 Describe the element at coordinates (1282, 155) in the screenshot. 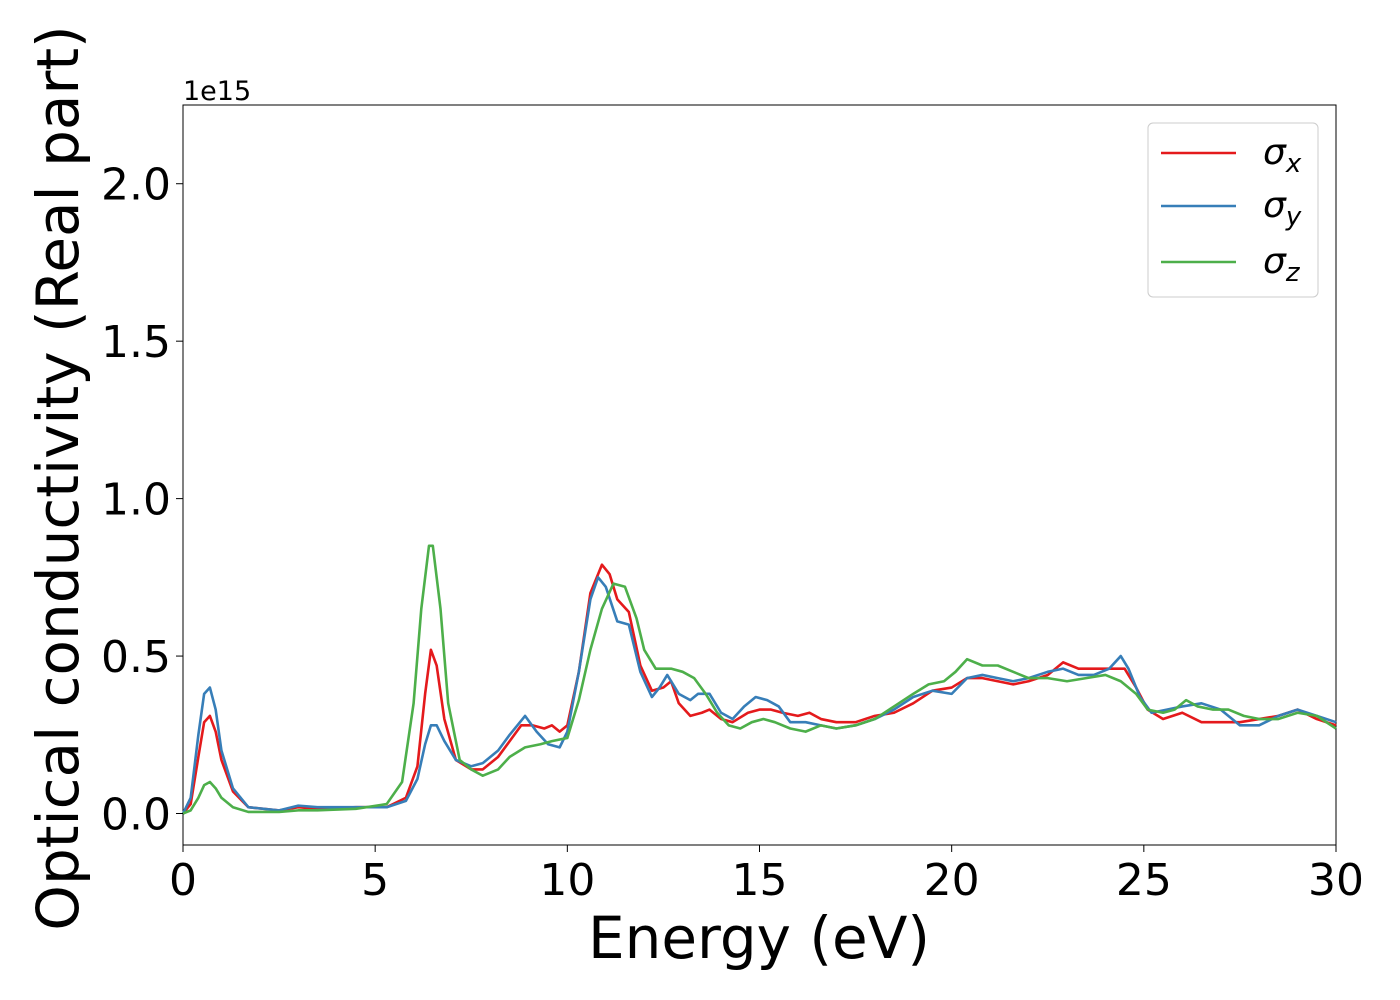

I see `legend-label-x: σx` at that location.